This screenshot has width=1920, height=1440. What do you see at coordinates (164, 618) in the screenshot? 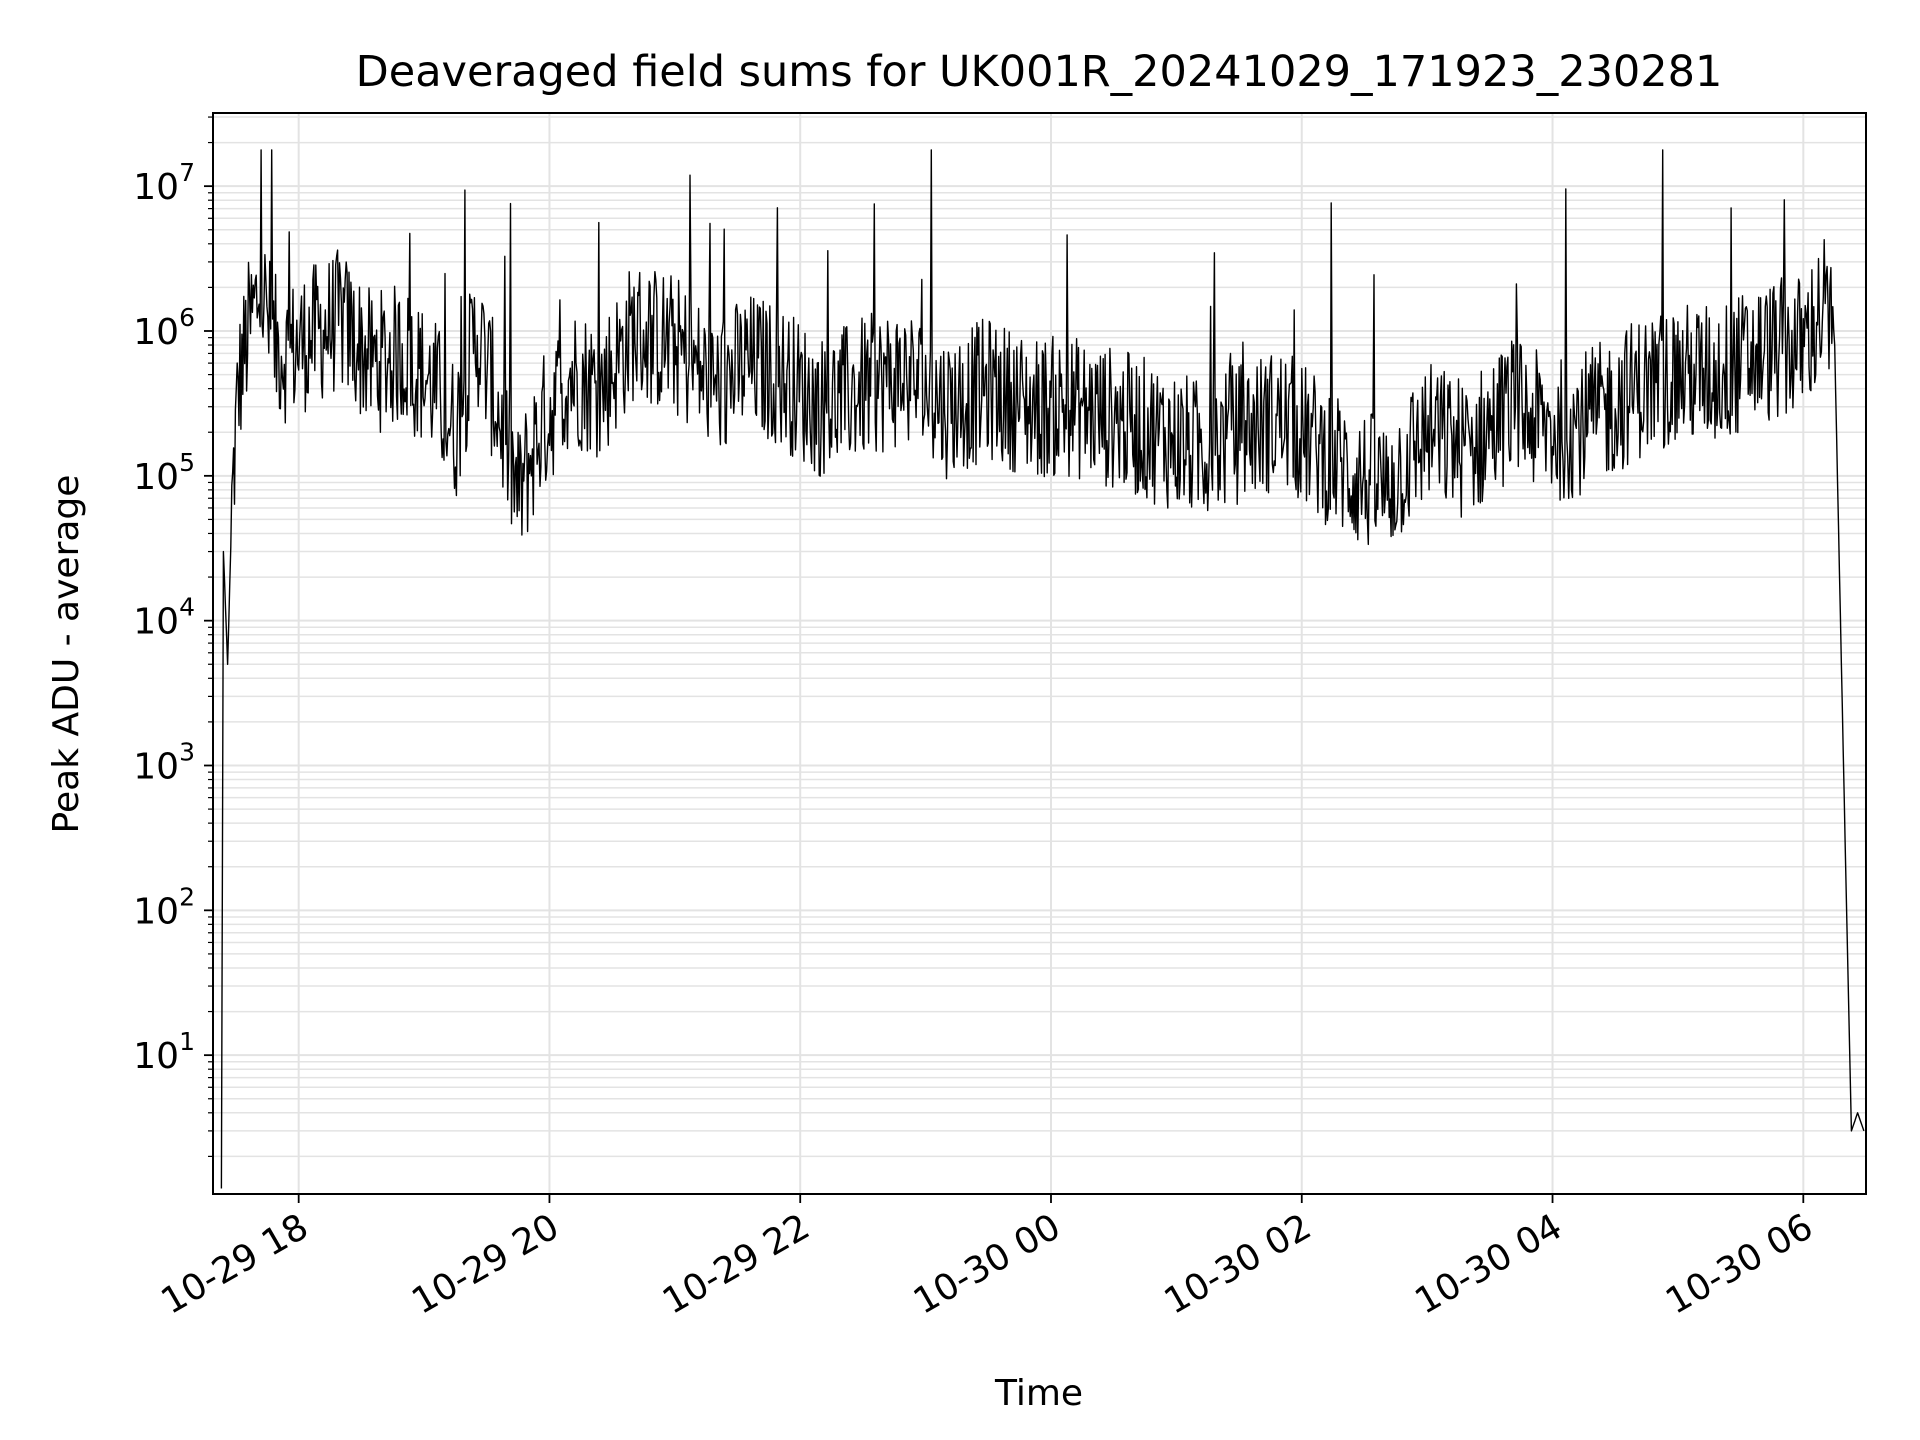
I see `y-tick-label: 10⁴` at bounding box center [164, 618].